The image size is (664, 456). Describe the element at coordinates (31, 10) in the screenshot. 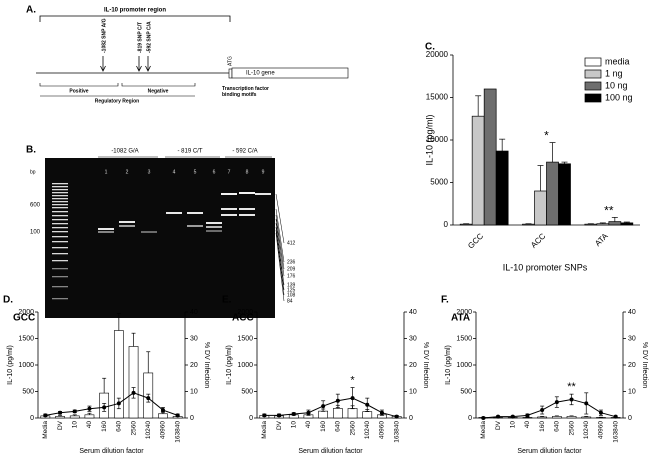

I see `panel-label: A.` at that location.